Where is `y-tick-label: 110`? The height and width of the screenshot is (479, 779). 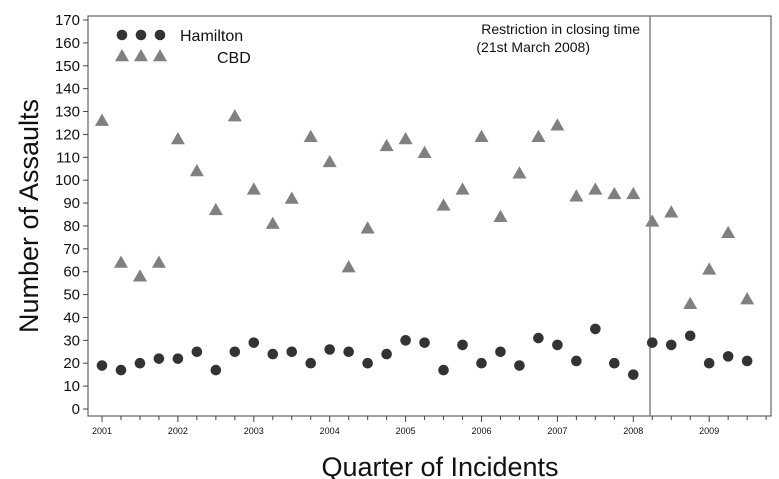
y-tick-label: 110 is located at coordinates (68, 157).